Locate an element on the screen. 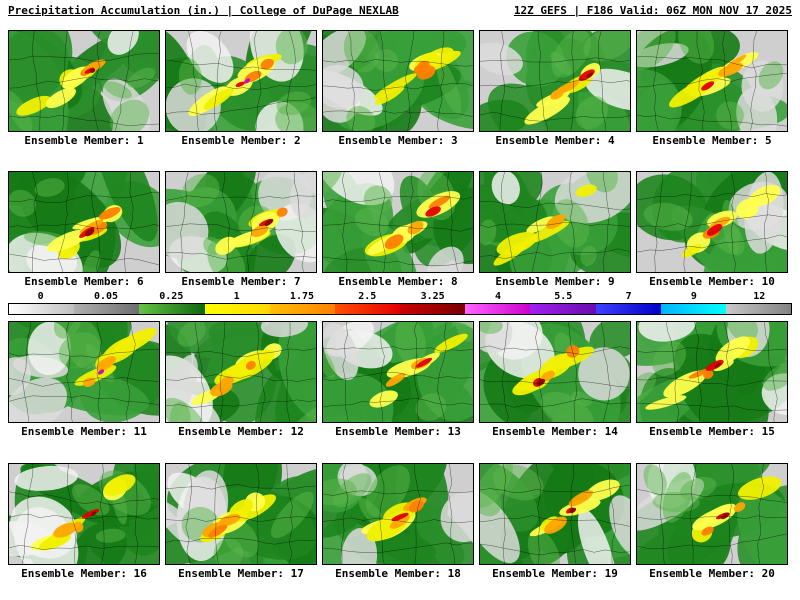 This screenshot has height=600, width=800. ensemble-panel: Ensemble Member: 10 is located at coordinates (712, 229).